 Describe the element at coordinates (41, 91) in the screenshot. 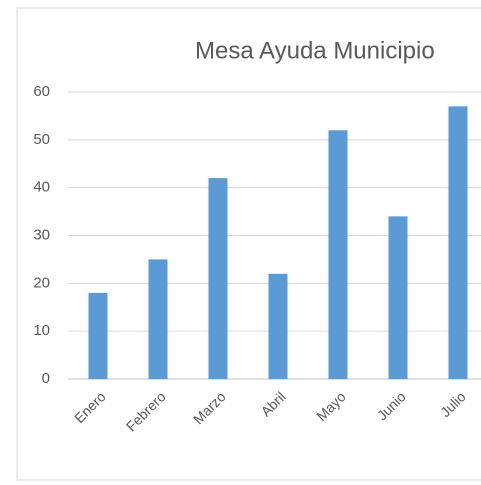

I see `y-tick-label: 60` at that location.